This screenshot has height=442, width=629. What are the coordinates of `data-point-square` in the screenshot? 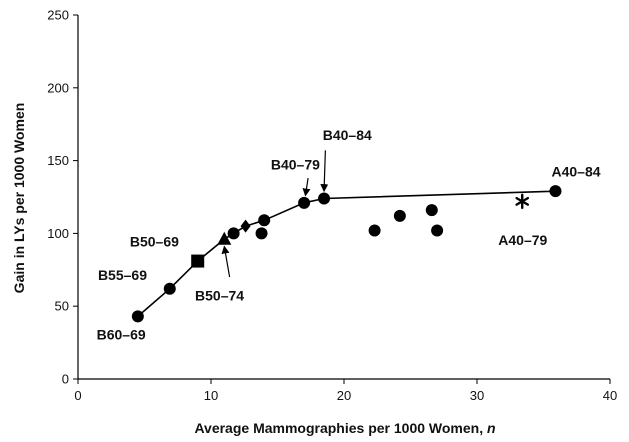 It's located at (198, 261).